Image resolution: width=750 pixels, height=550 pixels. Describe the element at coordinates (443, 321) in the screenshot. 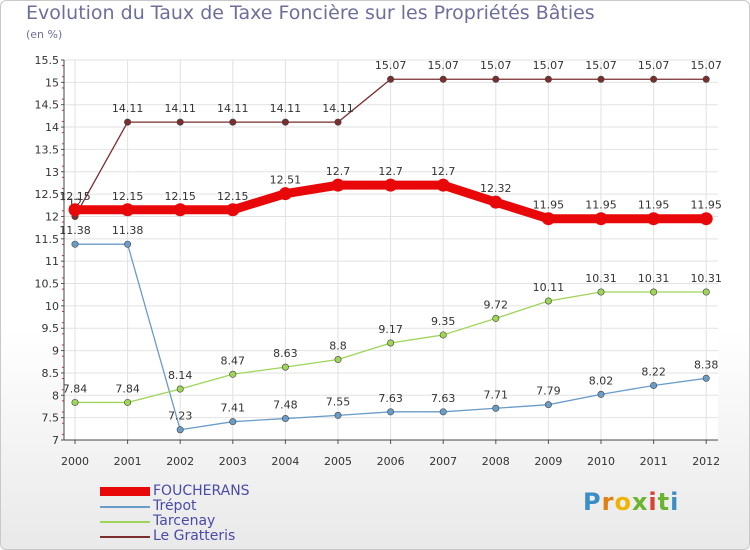

I see `data-label: 9.35` at that location.